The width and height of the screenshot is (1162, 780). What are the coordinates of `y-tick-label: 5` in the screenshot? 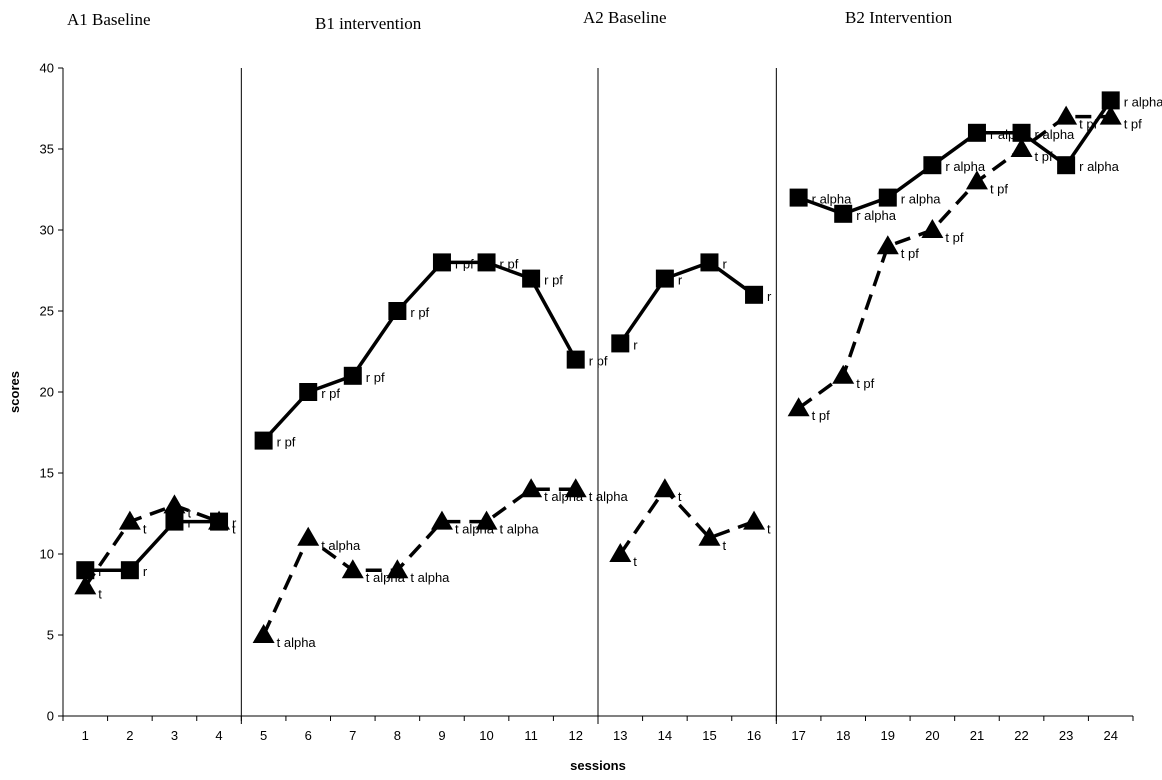 It's located at (50, 635).